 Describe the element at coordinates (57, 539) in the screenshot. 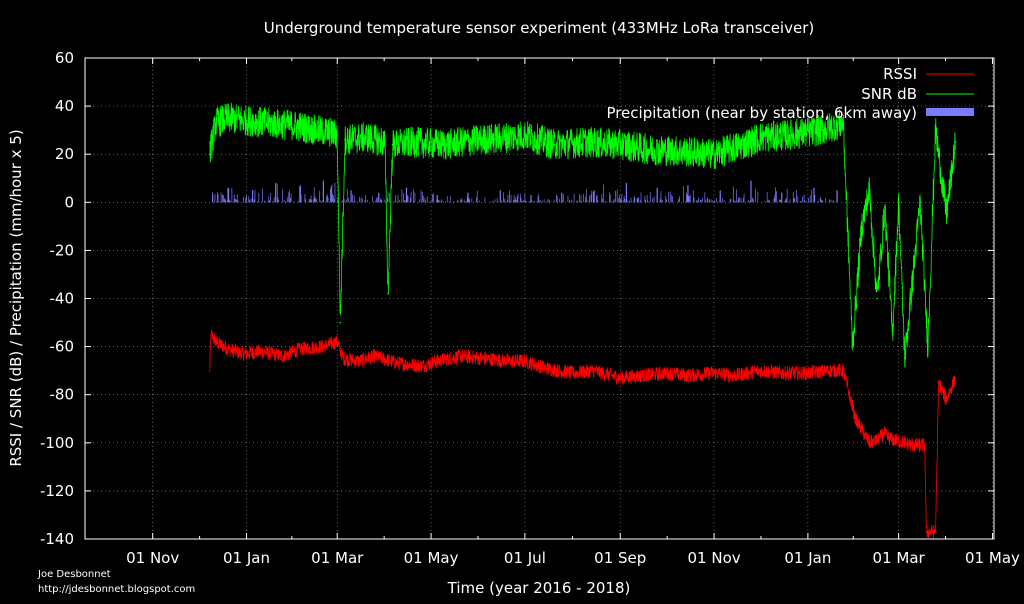

I see `y-tick-label: -140` at that location.